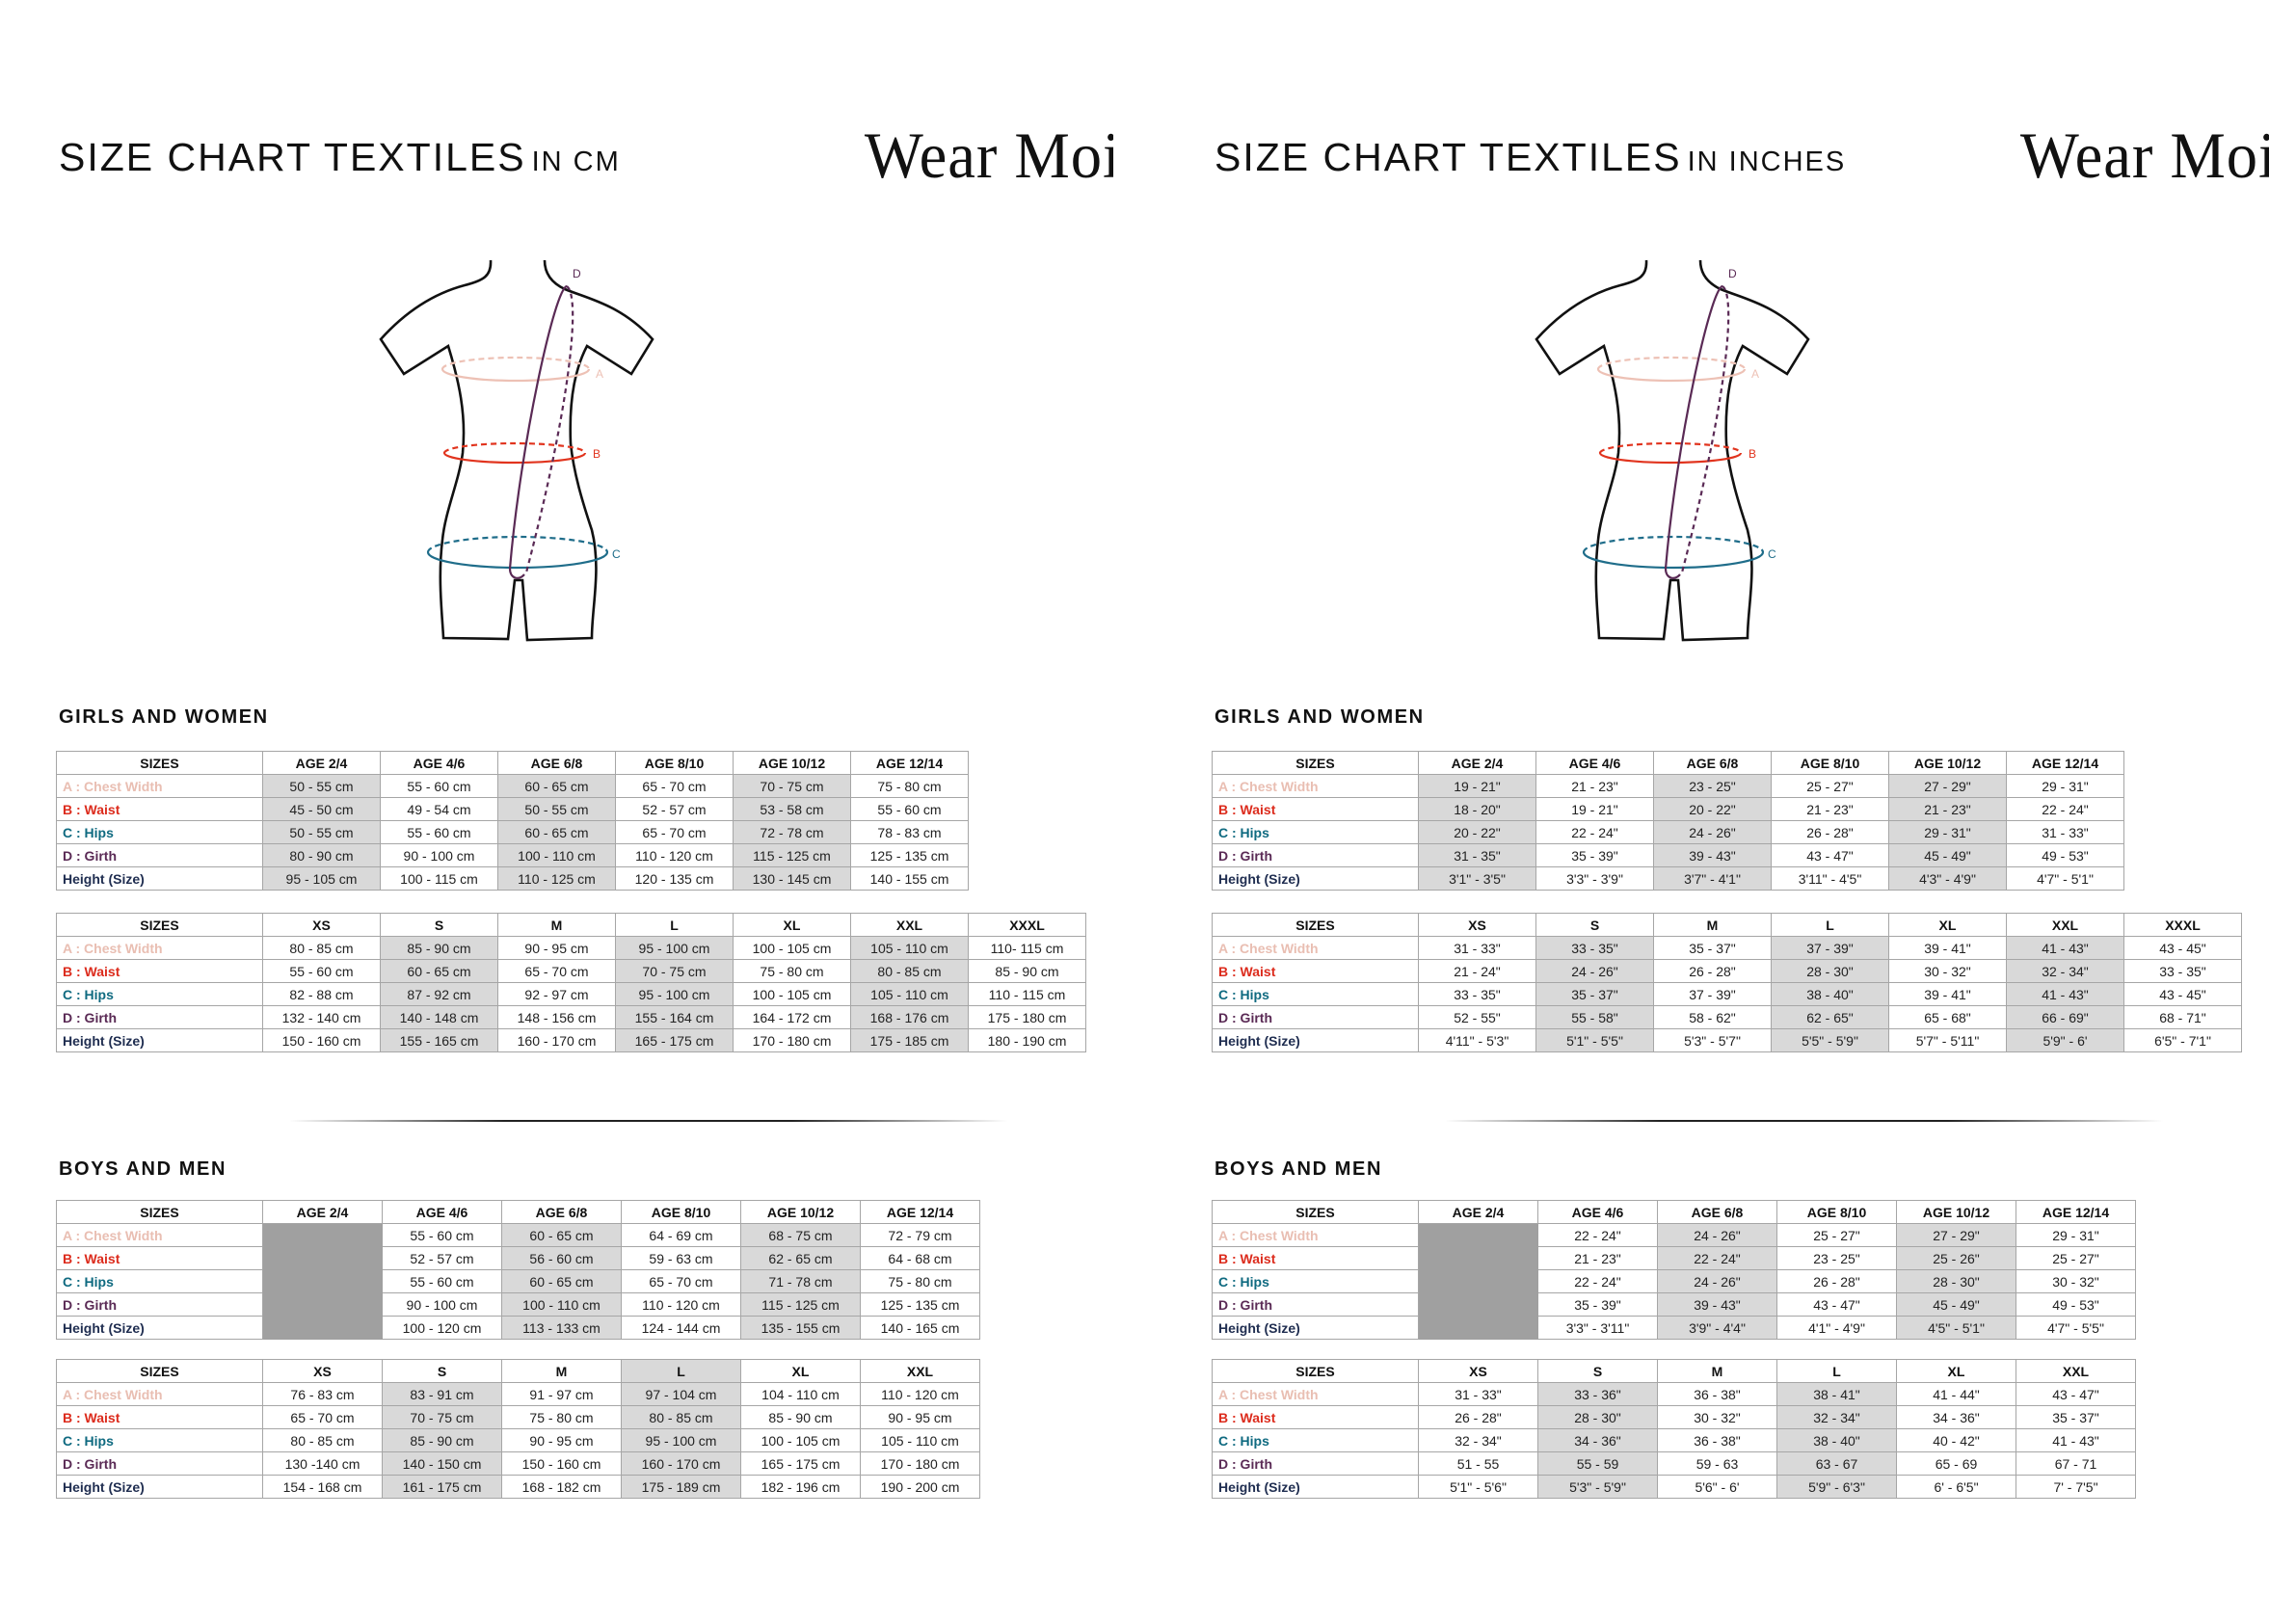 This screenshot has height=1623, width=2296. I want to click on size-value-cell: 155 - 165 cm, so click(439, 1040).